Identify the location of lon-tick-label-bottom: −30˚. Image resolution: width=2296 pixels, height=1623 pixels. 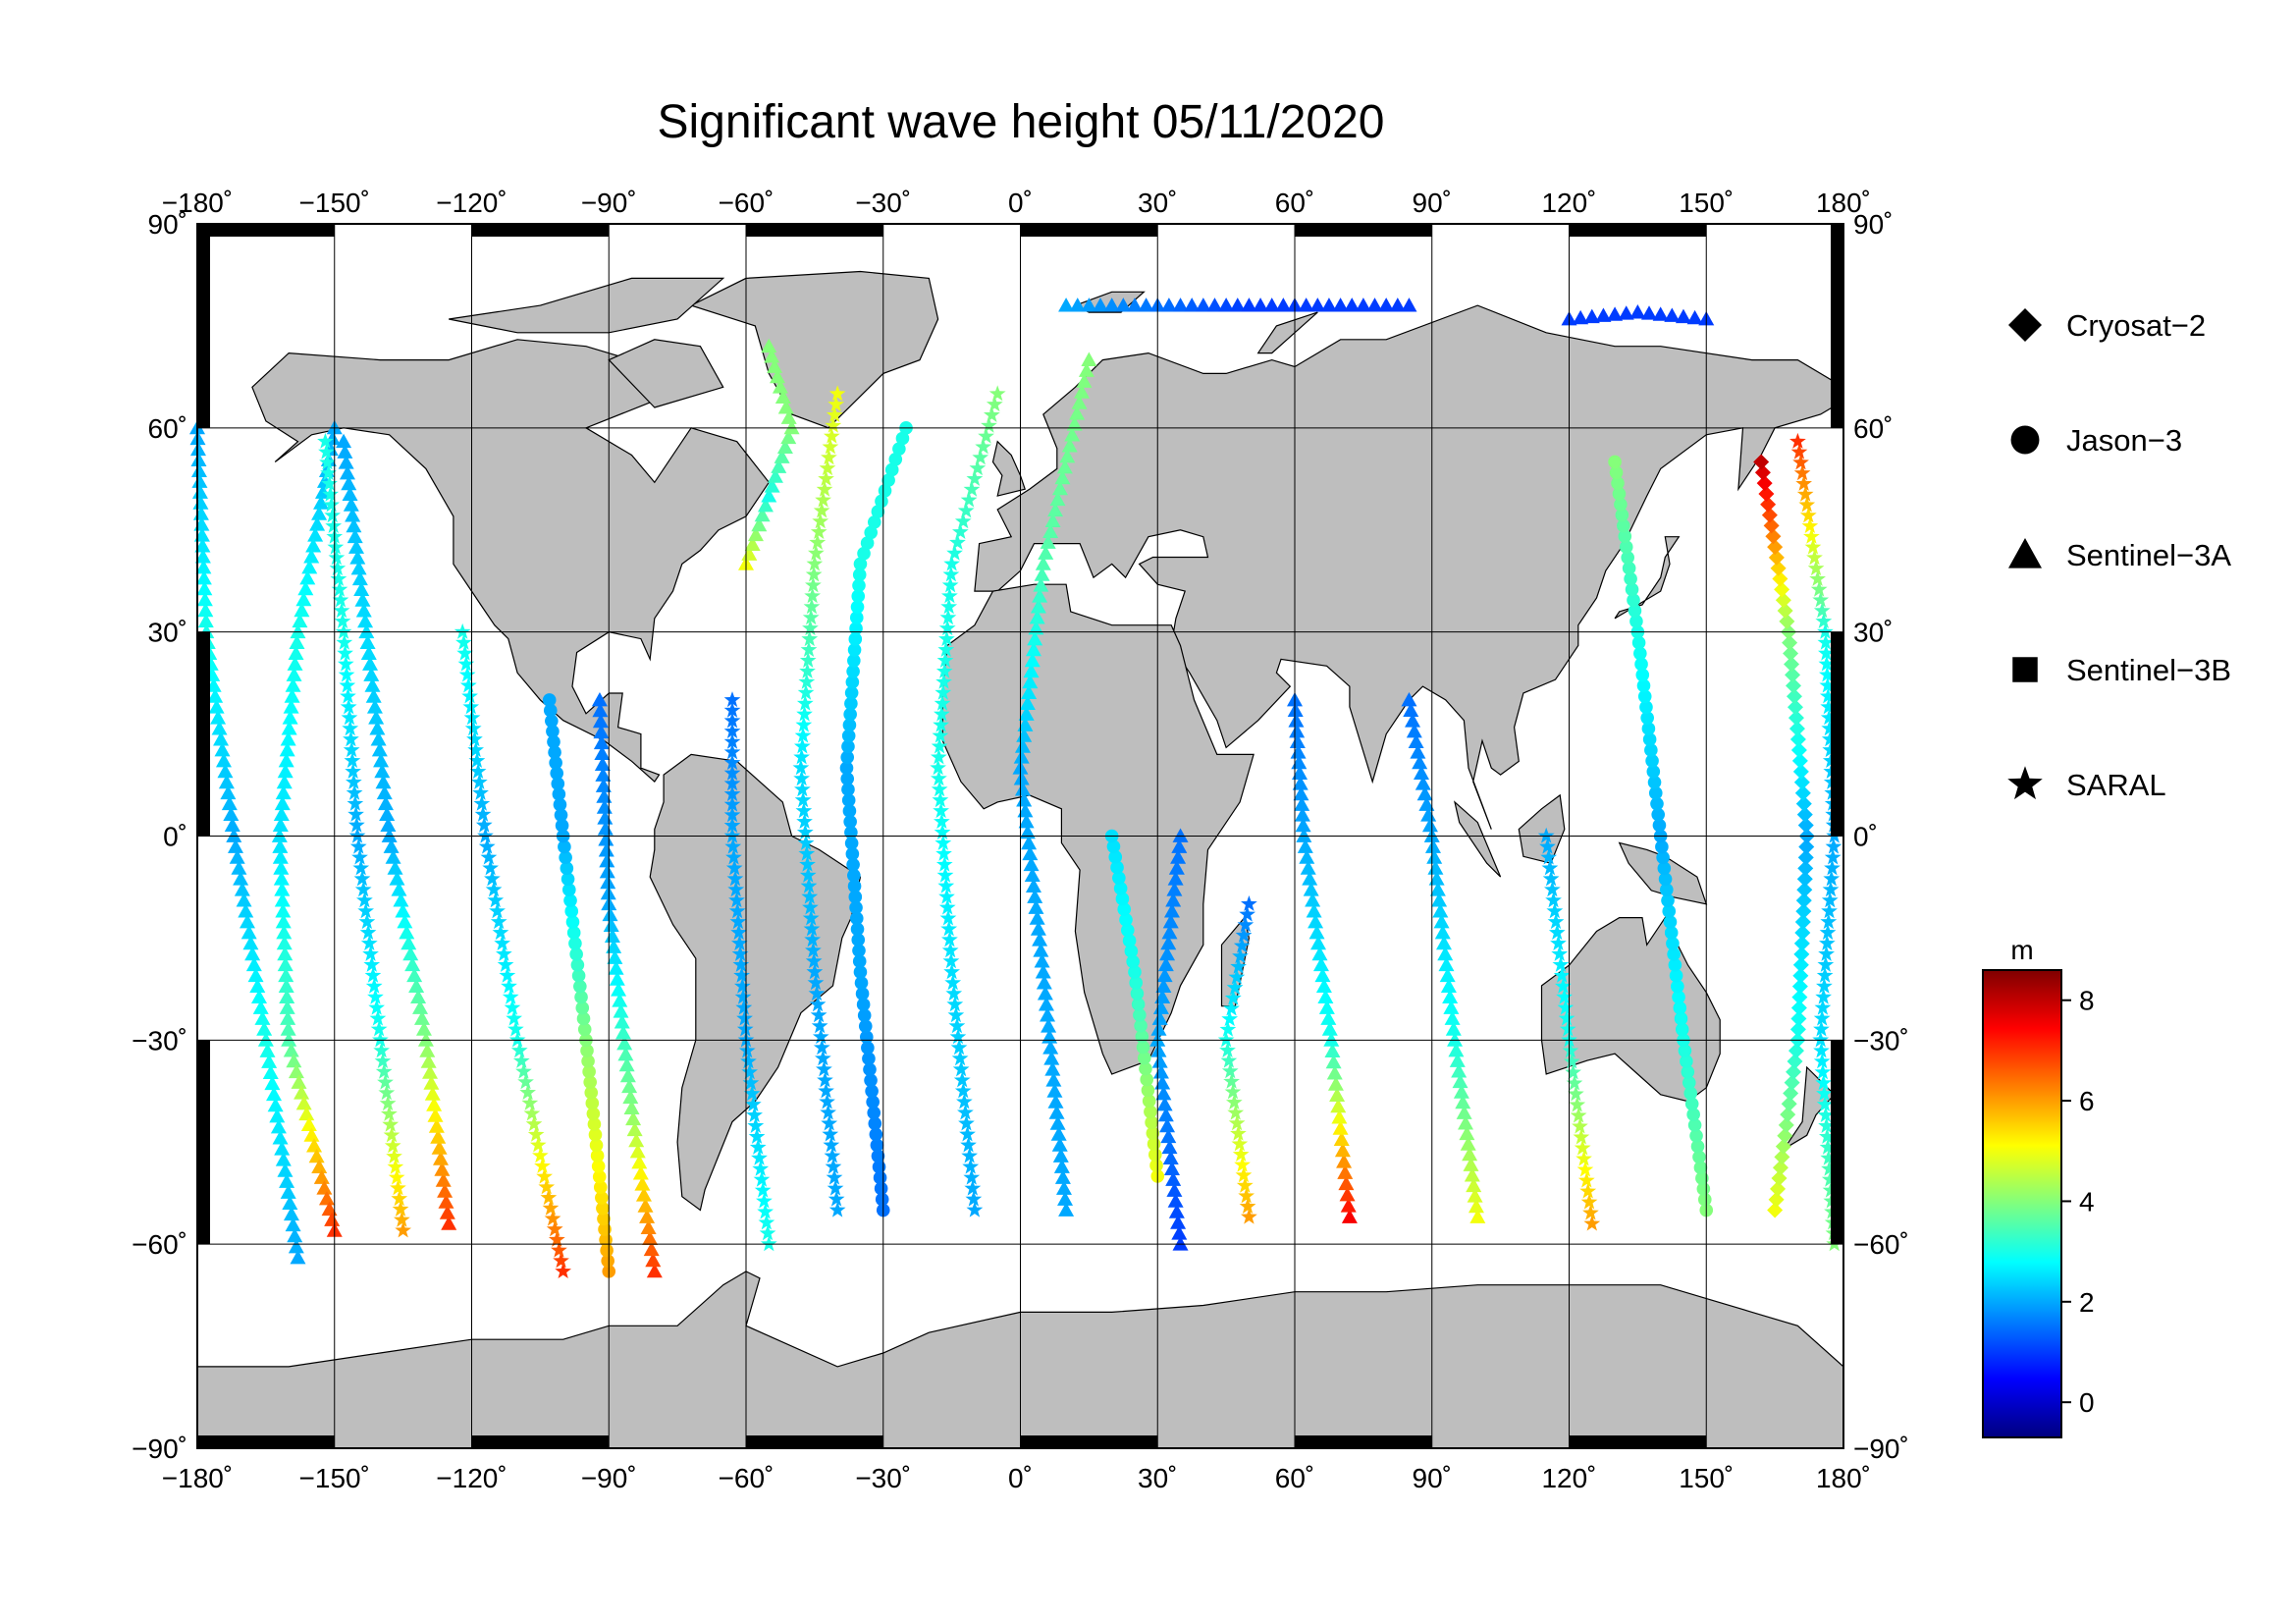
(883, 1478).